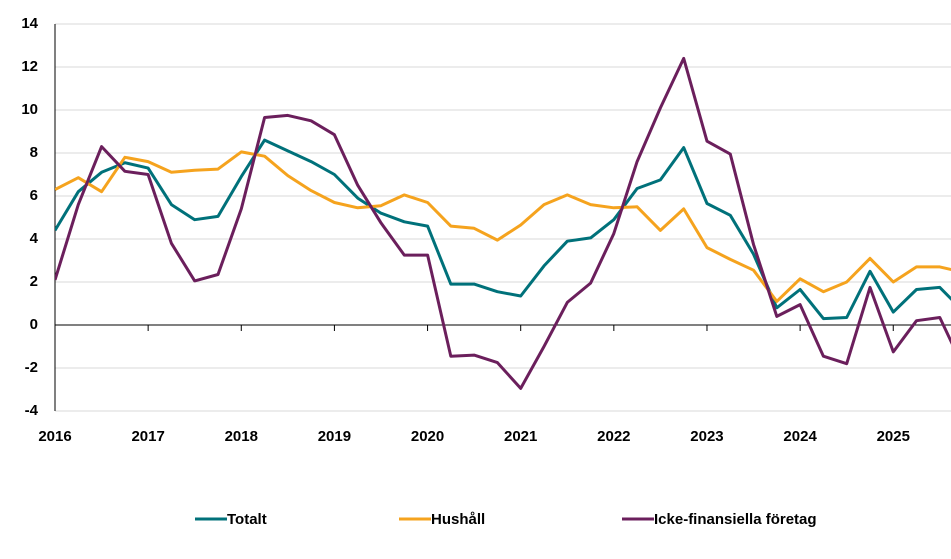 This screenshot has height=559, width=951. Describe the element at coordinates (706, 436) in the screenshot. I see `x-tick-label: 2023` at that location.